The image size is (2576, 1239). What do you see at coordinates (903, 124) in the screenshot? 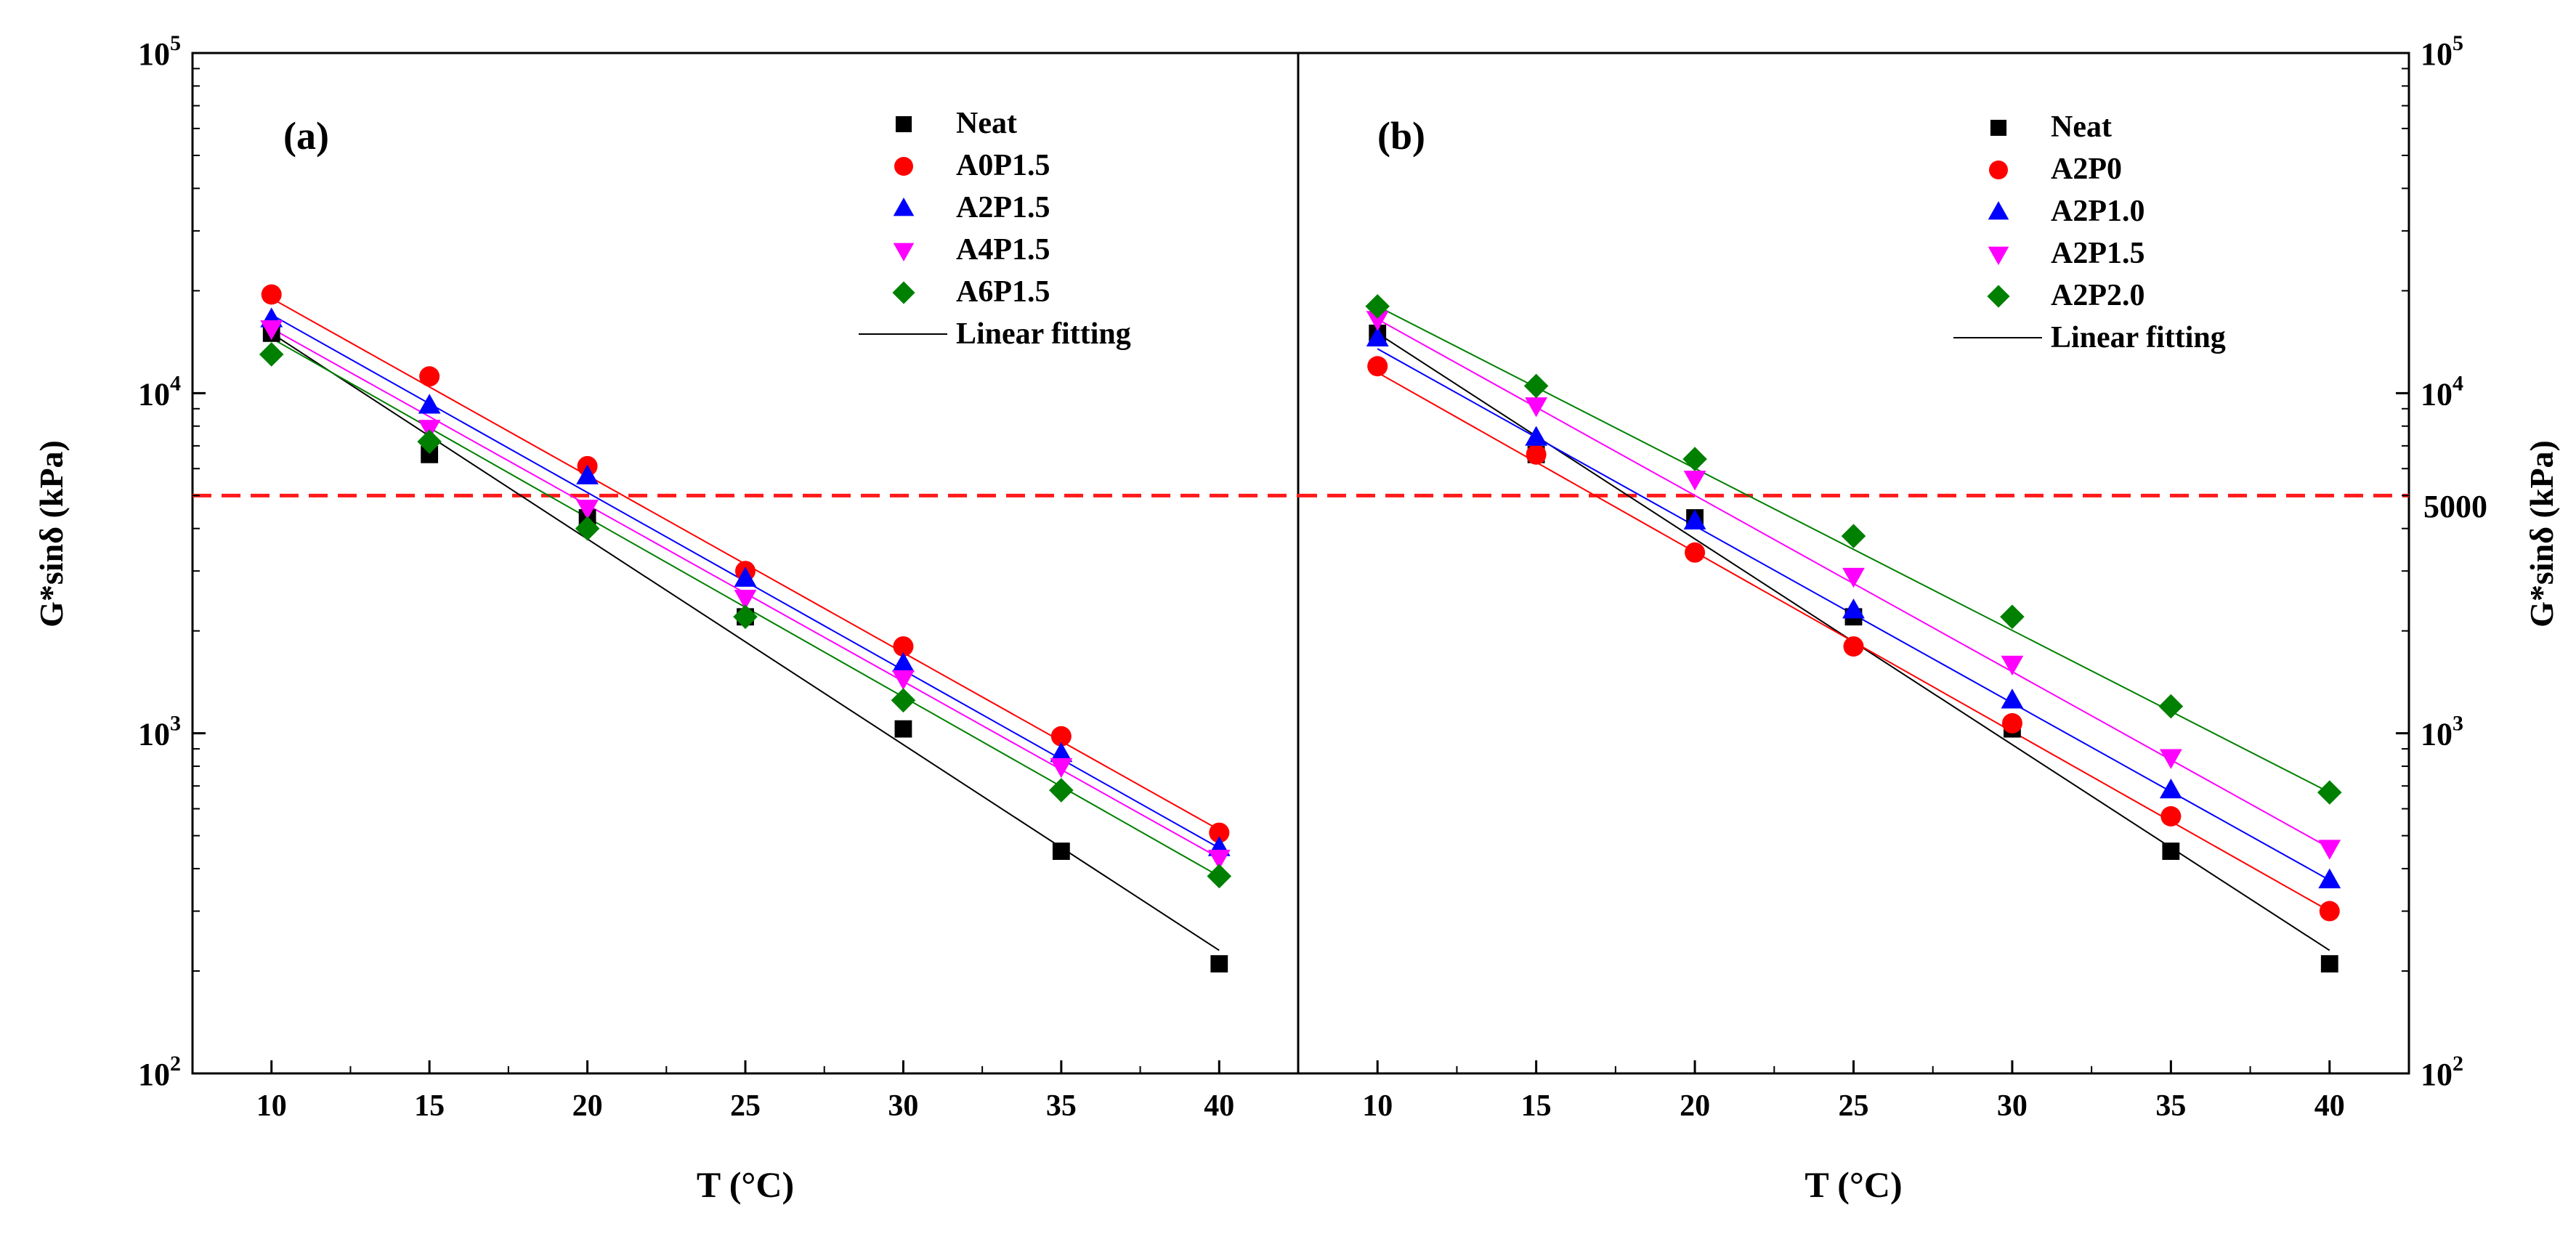
I see `legend-marker-a-neat` at bounding box center [903, 124].